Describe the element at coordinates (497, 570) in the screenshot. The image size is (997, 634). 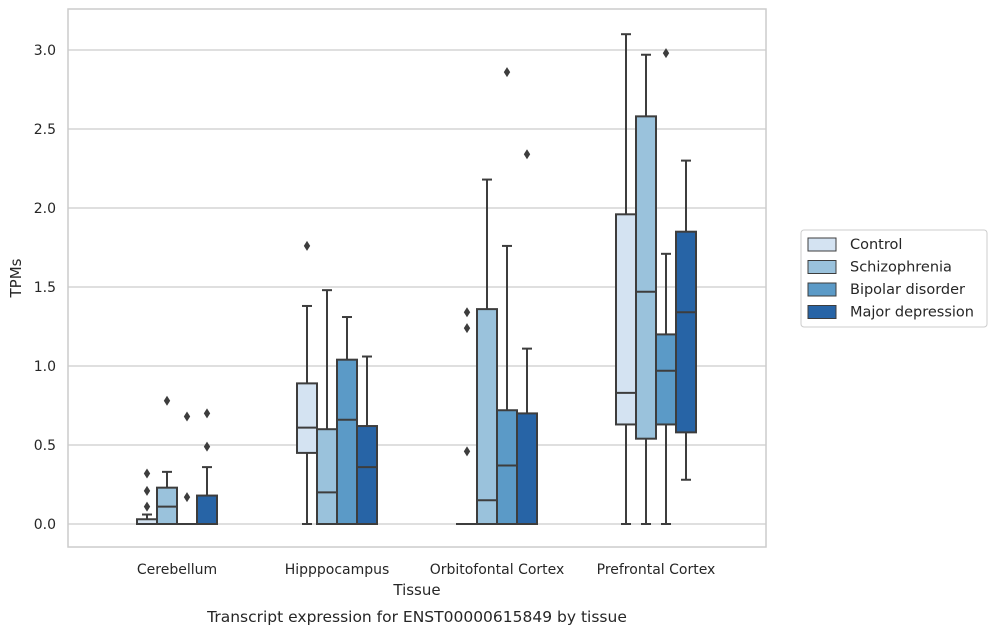
I see `x-tick-label: Orbitofontal Cortex` at that location.